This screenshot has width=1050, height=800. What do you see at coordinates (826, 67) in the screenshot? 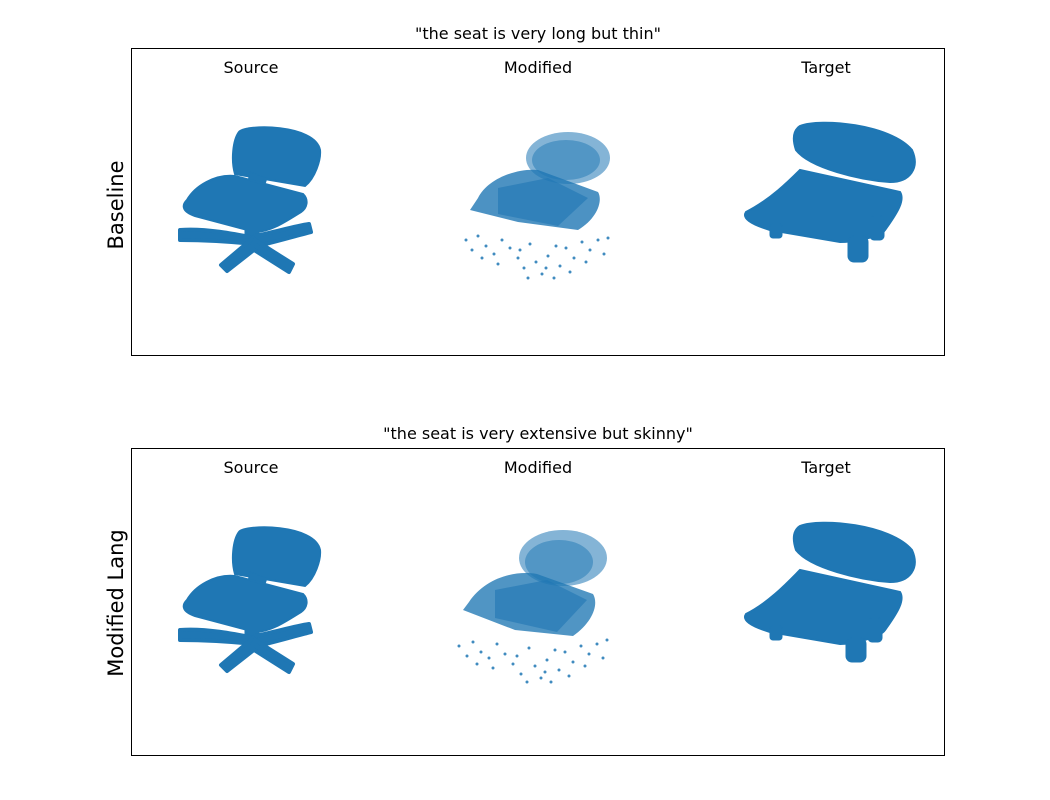
I see `panel-1-col-target-label: Target` at bounding box center [826, 67].